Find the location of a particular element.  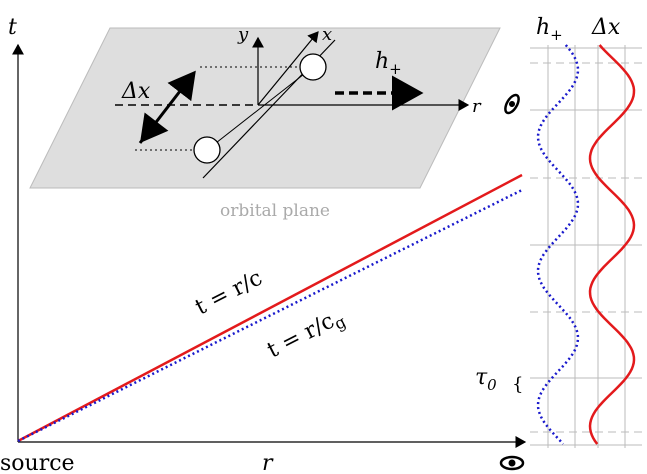

period-brace: { is located at coordinates (517, 384).